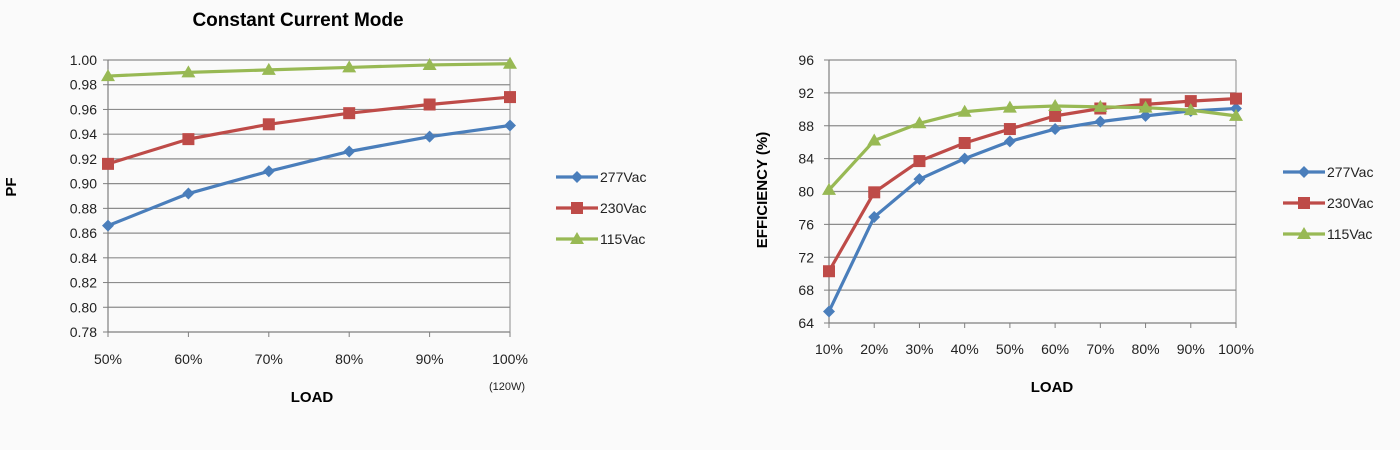 The image size is (1400, 450). What do you see at coordinates (83, 283) in the screenshot?
I see `y-tick-label: 0.82` at bounding box center [83, 283].